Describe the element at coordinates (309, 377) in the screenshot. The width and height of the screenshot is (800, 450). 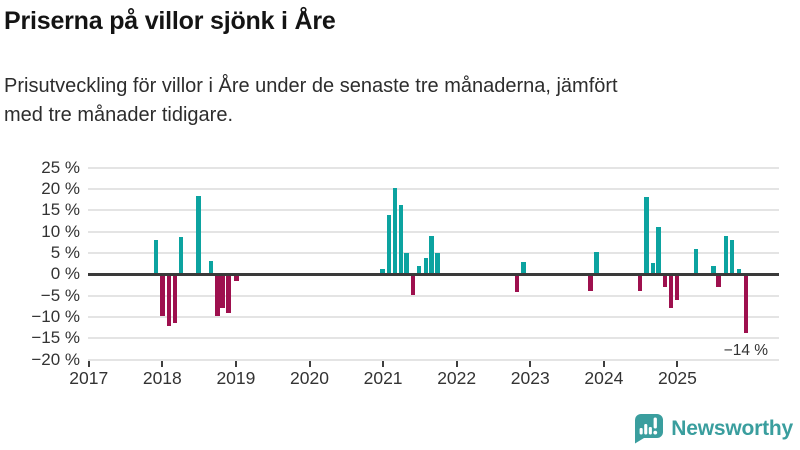
I see `x-tick-label: 2020` at that location.